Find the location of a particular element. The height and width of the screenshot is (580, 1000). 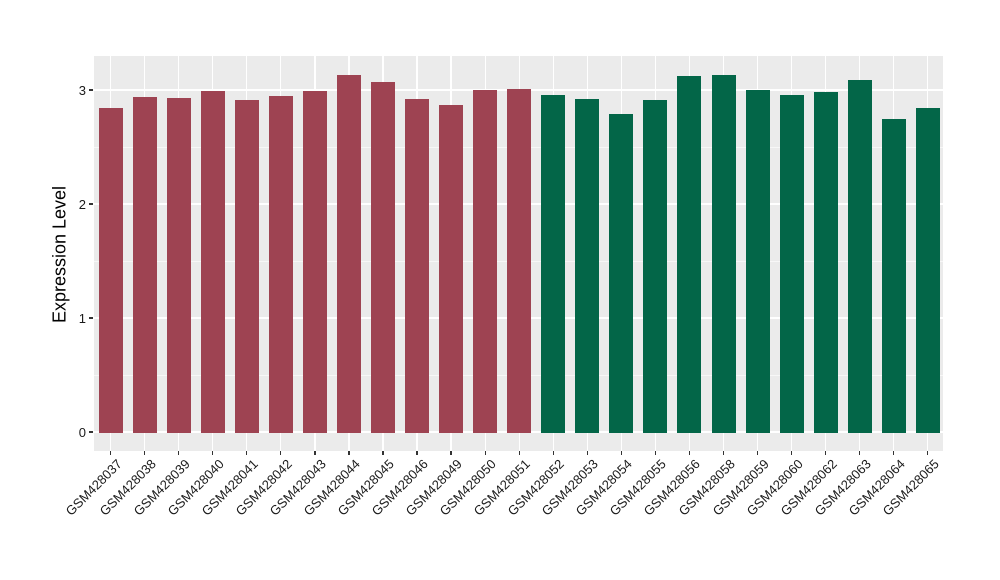

bar-GSM428043 is located at coordinates (314, 262).